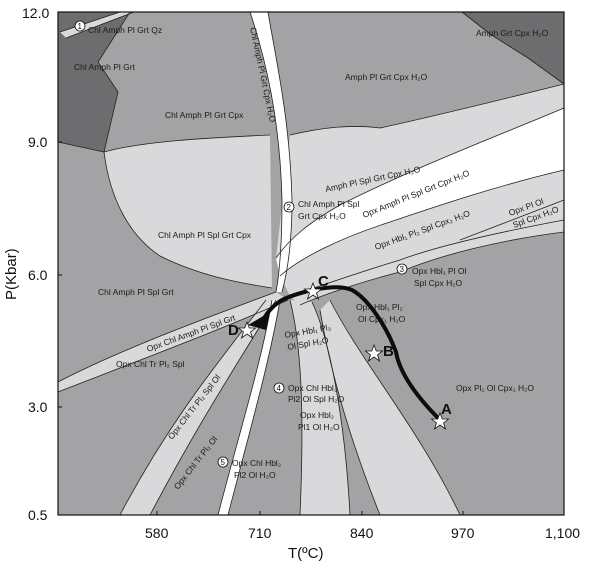 This screenshot has height=566, width=598. I want to click on reaction-2-marker: 2, so click(289, 207).